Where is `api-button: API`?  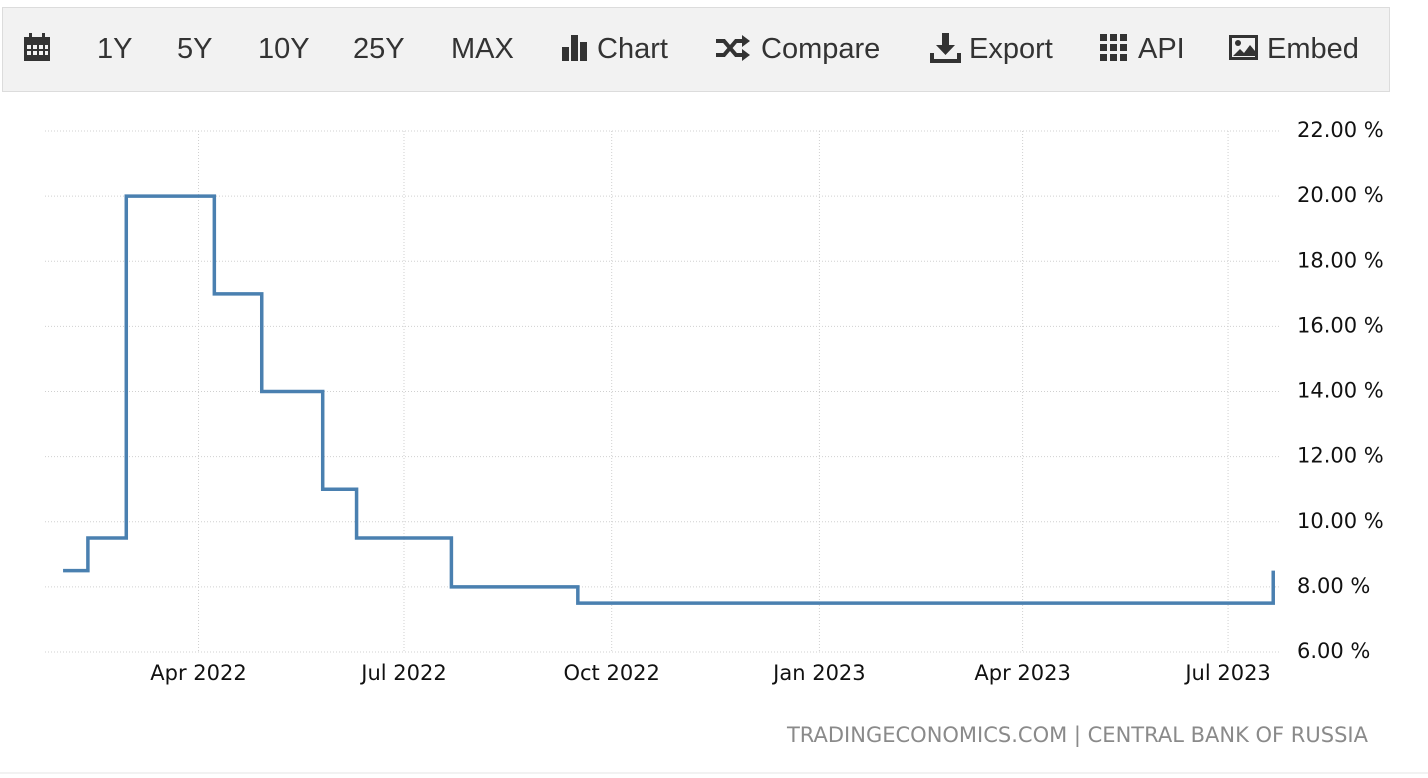
api-button: API is located at coordinates (1161, 49).